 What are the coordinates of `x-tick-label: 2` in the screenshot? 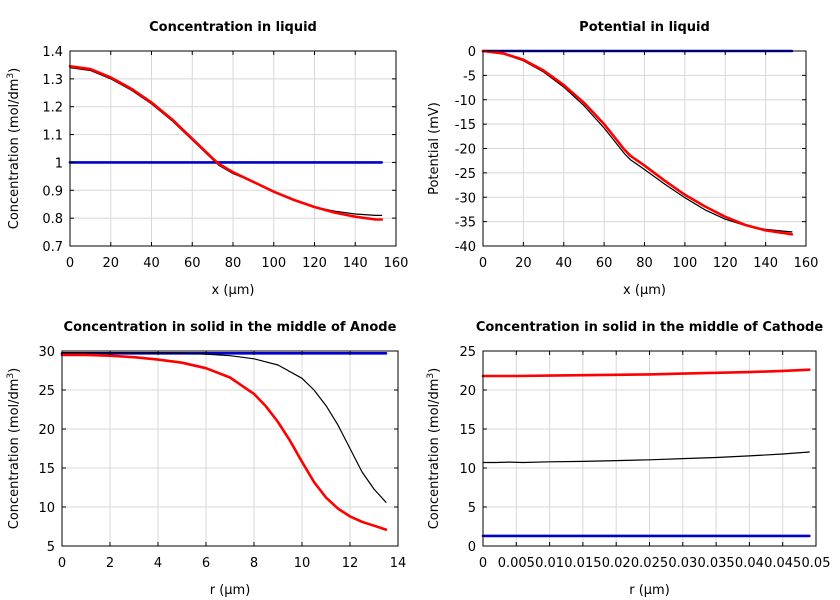 It's located at (110, 563).